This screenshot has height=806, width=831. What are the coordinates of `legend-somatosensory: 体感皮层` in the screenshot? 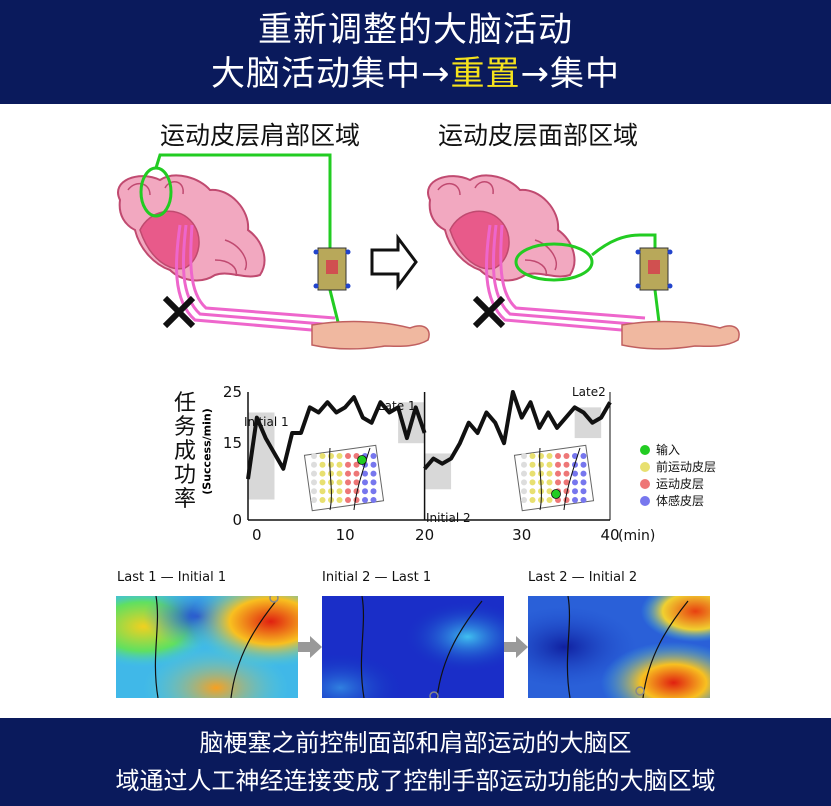 It's located at (672, 500).